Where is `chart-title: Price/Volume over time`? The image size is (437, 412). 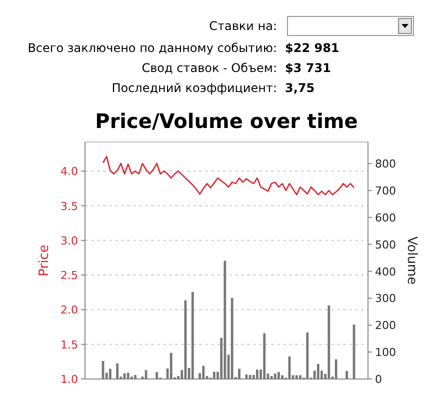
chart-title: Price/Volume over time is located at coordinates (226, 121).